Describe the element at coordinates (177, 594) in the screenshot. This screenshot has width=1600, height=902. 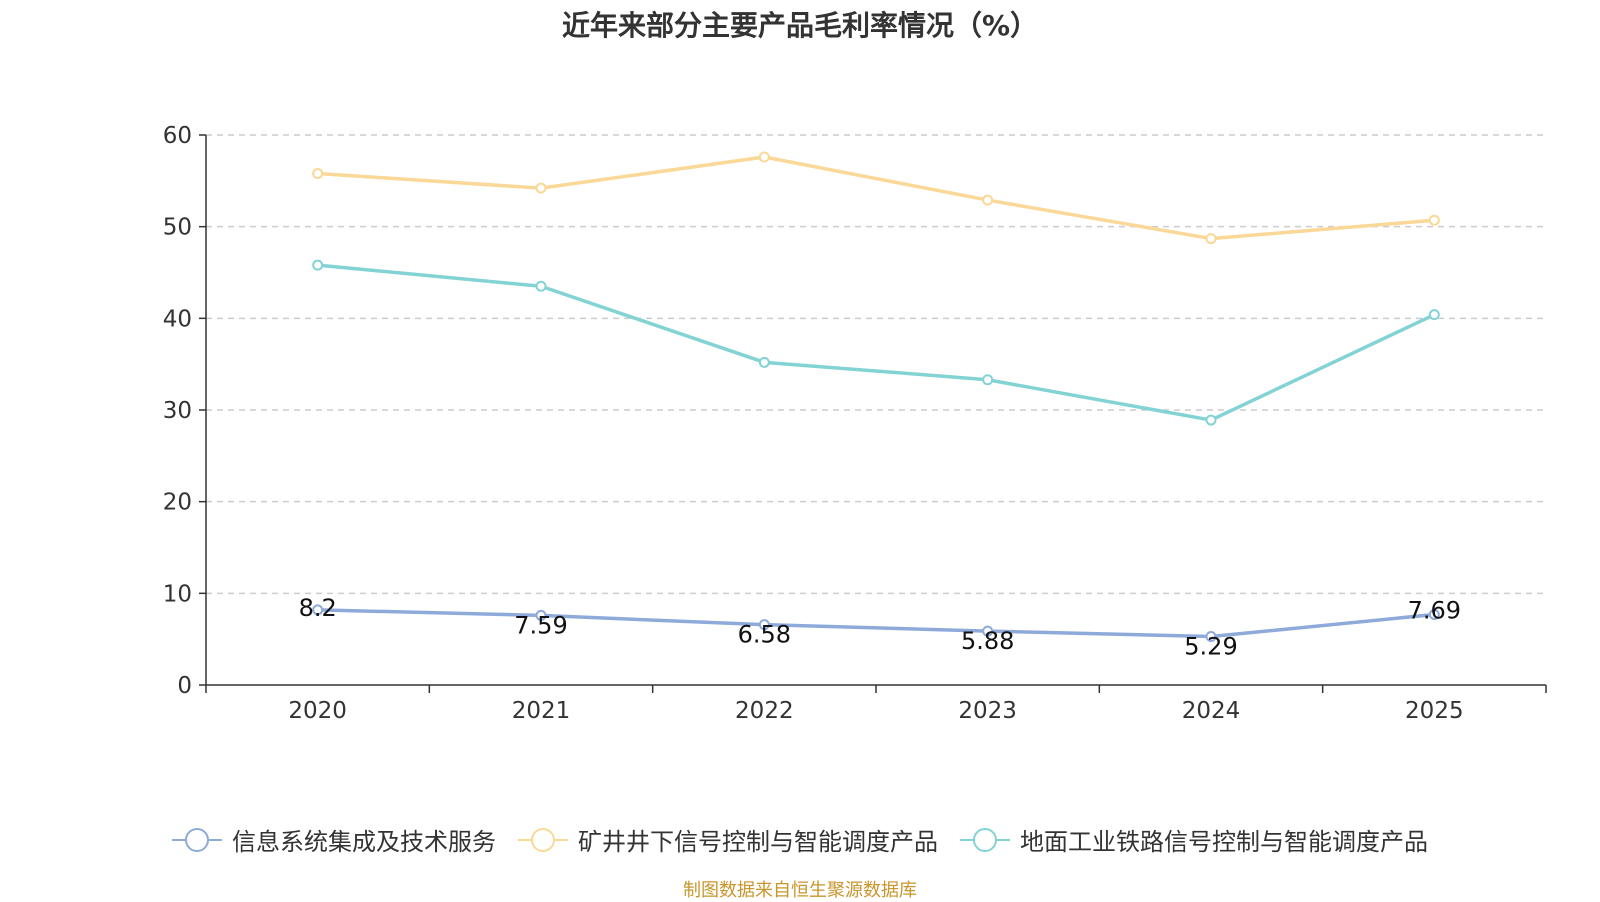
I see `y-tick-label: 10` at that location.